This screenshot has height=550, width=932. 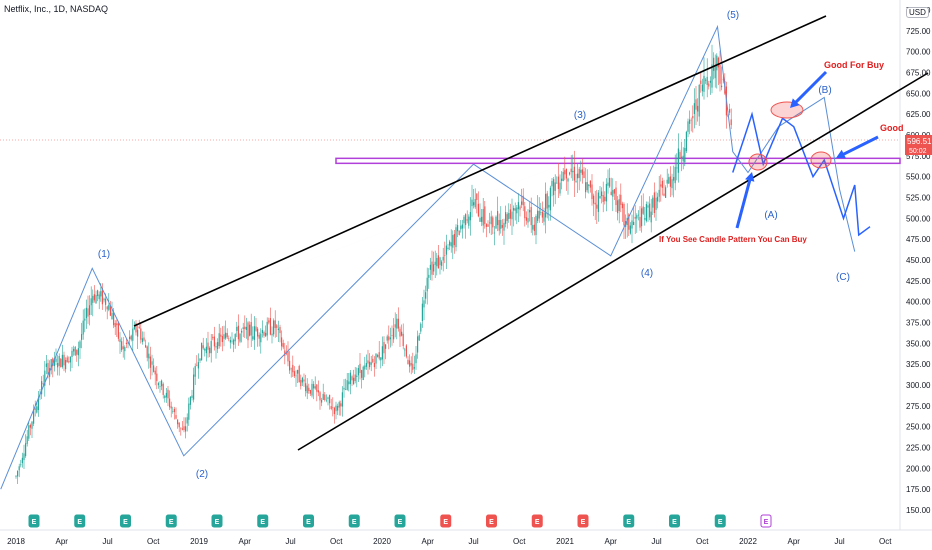 I want to click on x-tick-label: Jul, so click(x=290, y=541).